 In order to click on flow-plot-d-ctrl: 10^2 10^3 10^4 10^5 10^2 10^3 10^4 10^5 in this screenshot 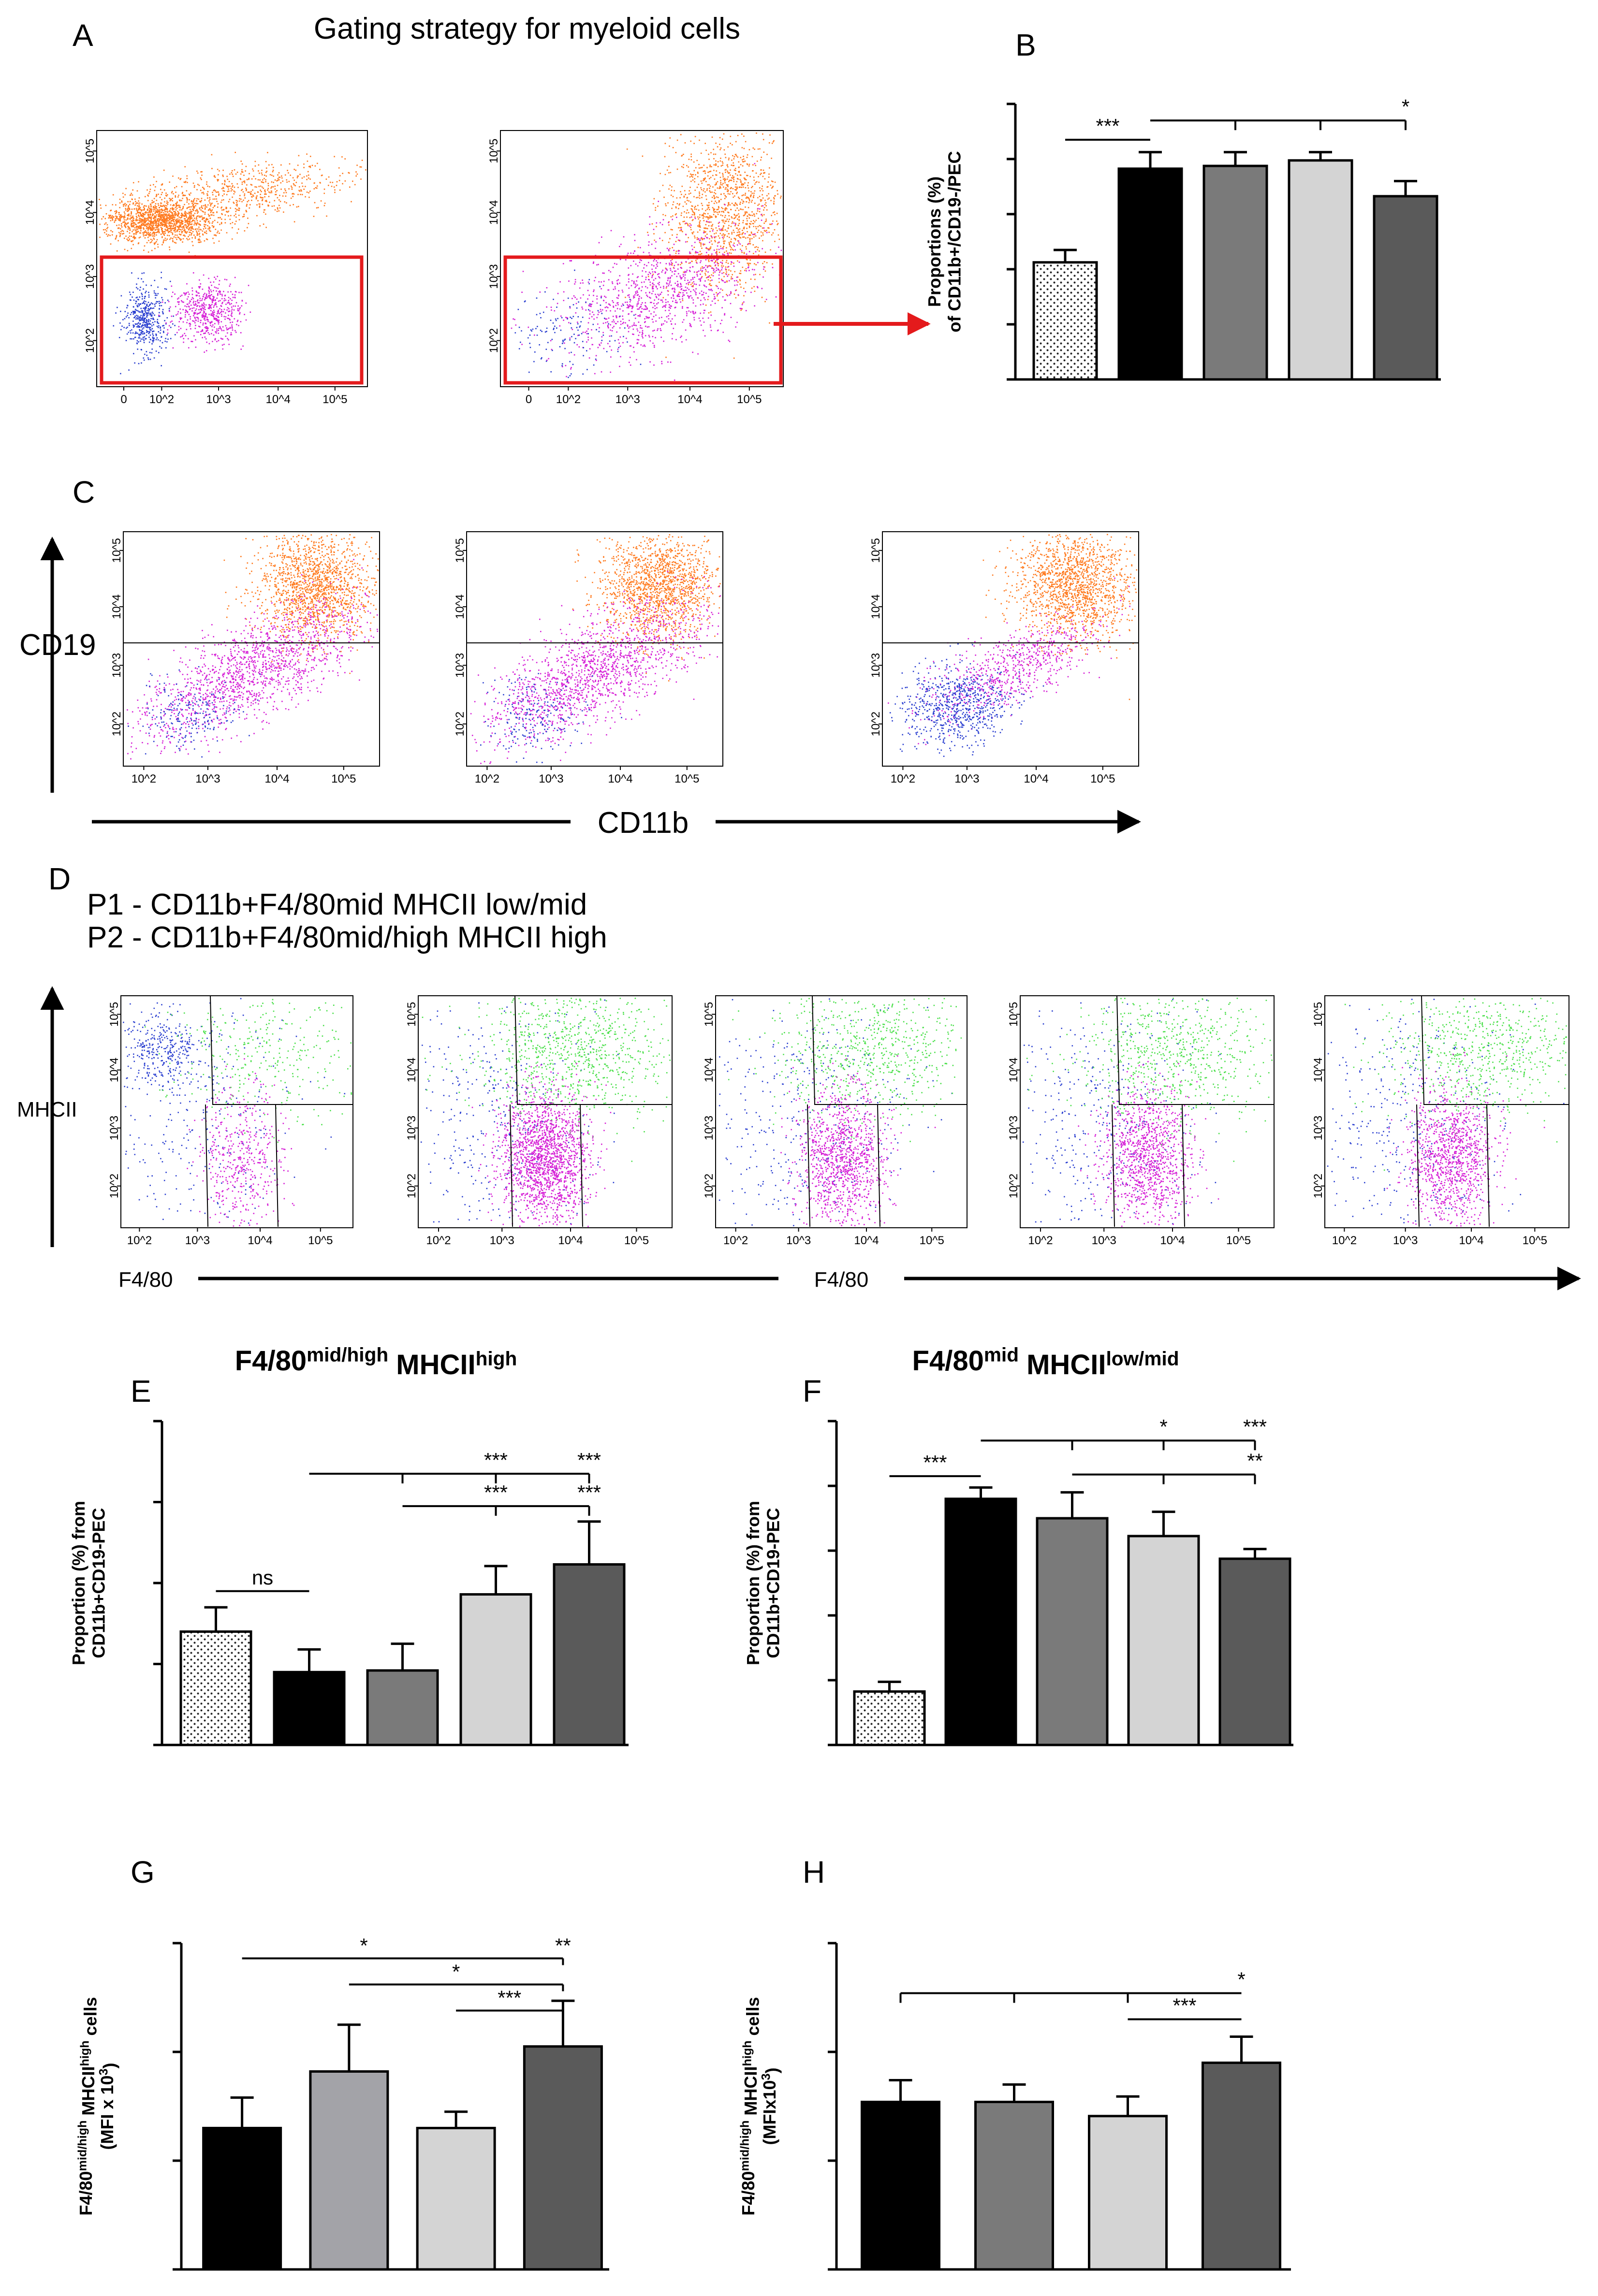, I will do `click(230, 1121)`.